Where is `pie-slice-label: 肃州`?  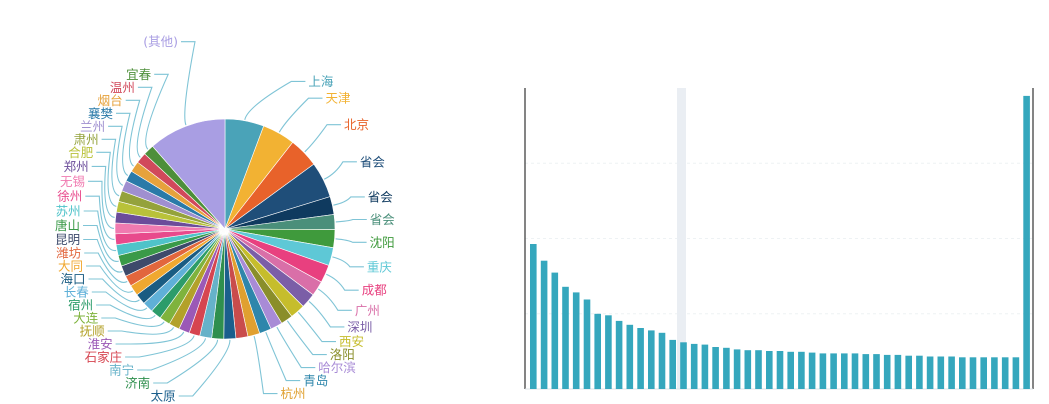
pie-slice-label: 肃州 is located at coordinates (86, 139).